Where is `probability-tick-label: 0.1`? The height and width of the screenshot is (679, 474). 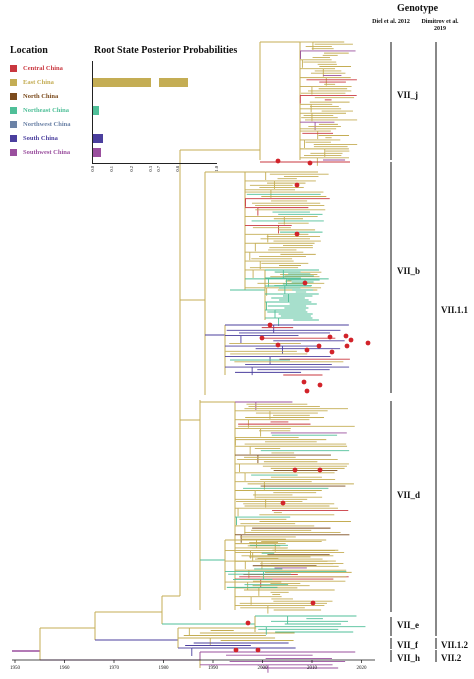 probability-tick-label: 0.1 is located at coordinates (112, 169).